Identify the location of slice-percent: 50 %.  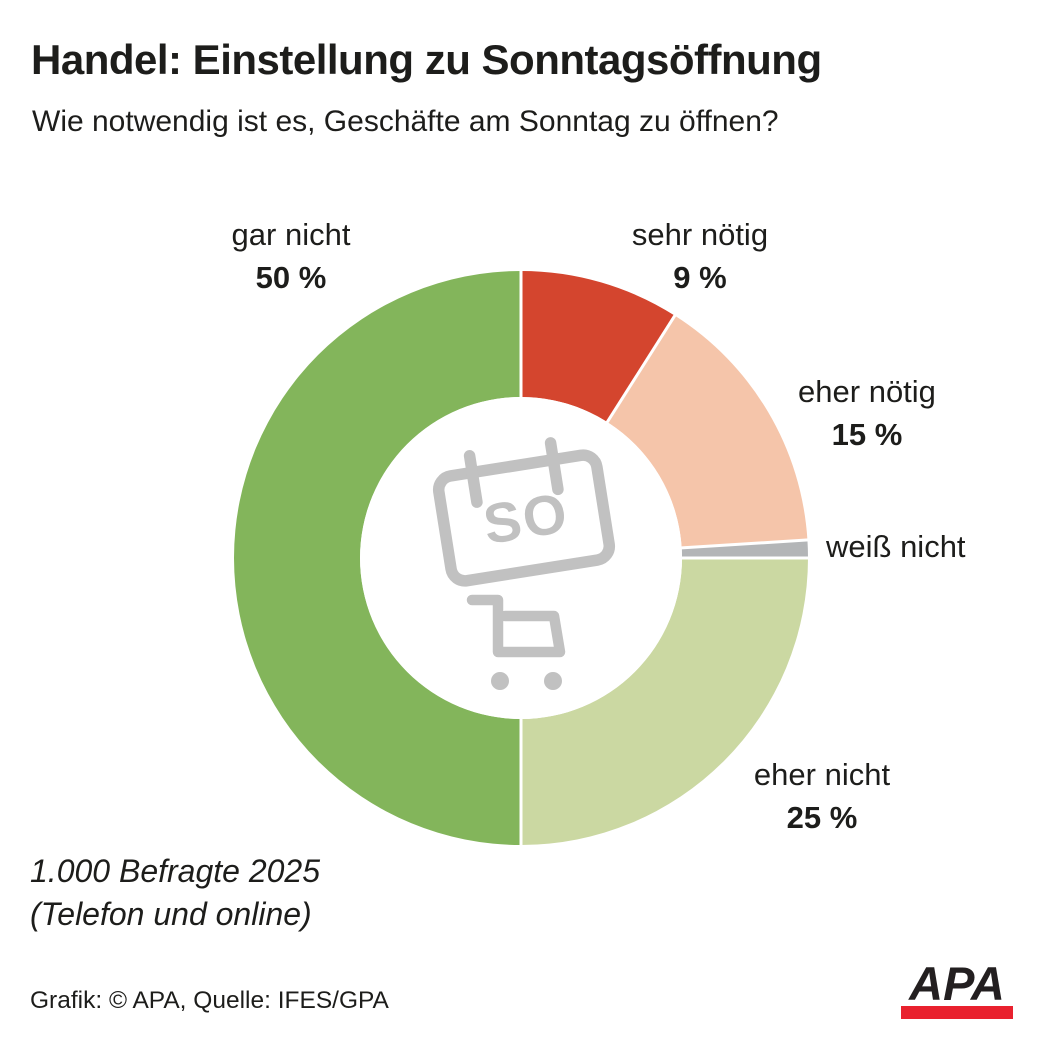
(291, 277).